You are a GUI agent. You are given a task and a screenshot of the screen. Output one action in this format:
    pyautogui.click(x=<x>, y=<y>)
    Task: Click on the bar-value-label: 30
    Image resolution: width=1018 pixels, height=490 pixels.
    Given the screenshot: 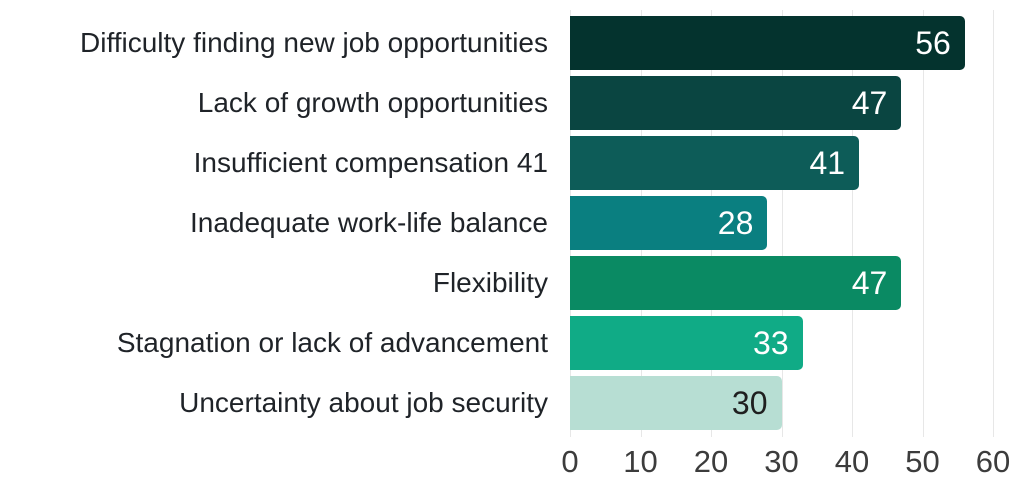 What is the action you would take?
    pyautogui.click(x=749, y=403)
    